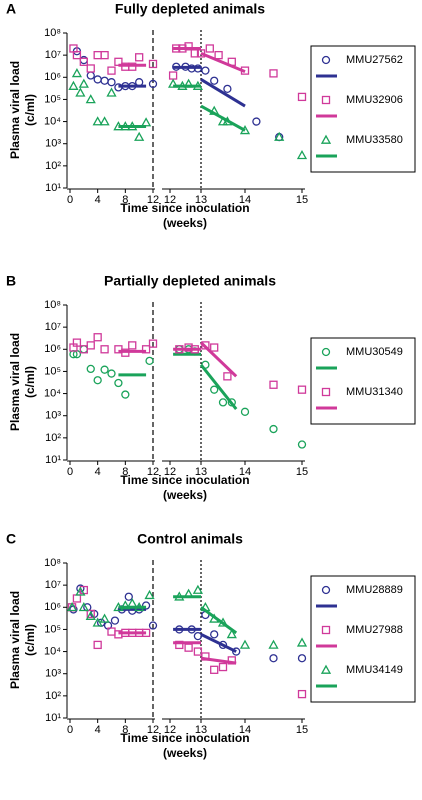 The width and height of the screenshot is (422, 800). What do you see at coordinates (374, 140) in the screenshot?
I see `legend-label: MMU33580` at bounding box center [374, 140].